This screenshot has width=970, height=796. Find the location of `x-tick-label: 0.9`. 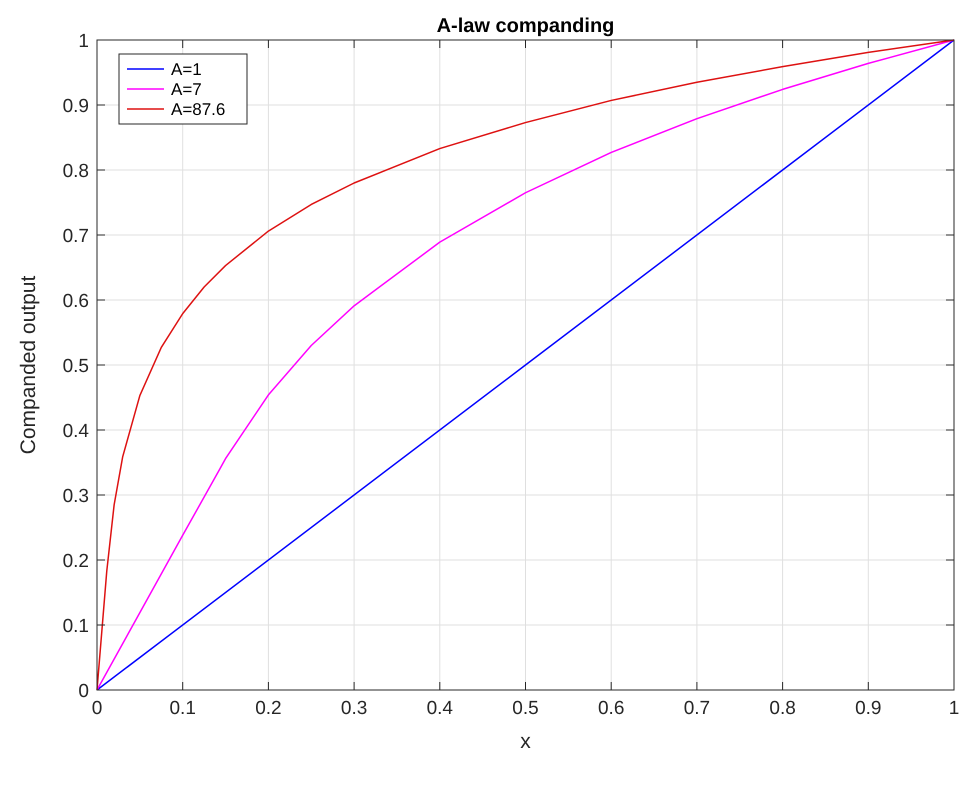

x-tick-label: 0.9 is located at coordinates (868, 708).